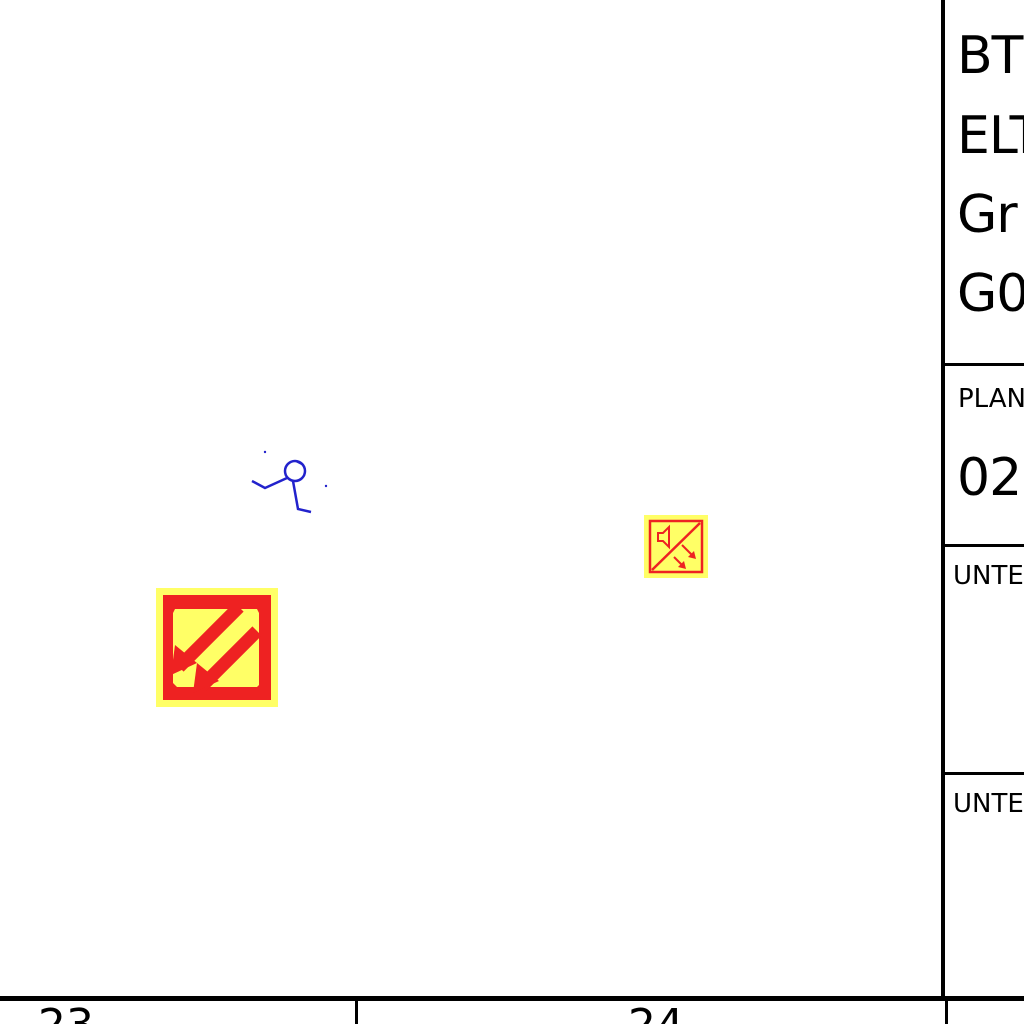  Describe the element at coordinates (990, 294) in the screenshot. I see `title-line-4: G0` at that location.